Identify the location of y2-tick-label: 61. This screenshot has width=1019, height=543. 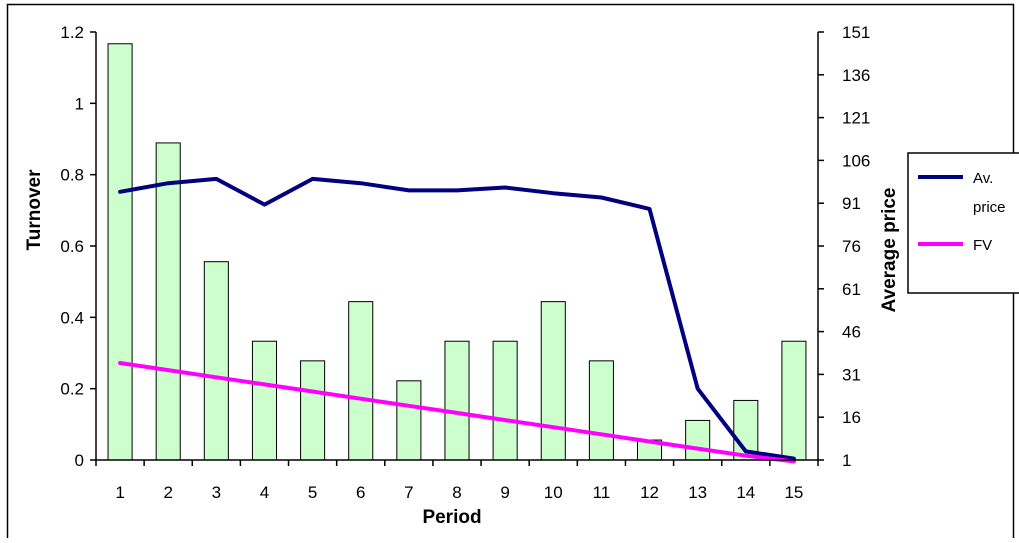
(851, 289).